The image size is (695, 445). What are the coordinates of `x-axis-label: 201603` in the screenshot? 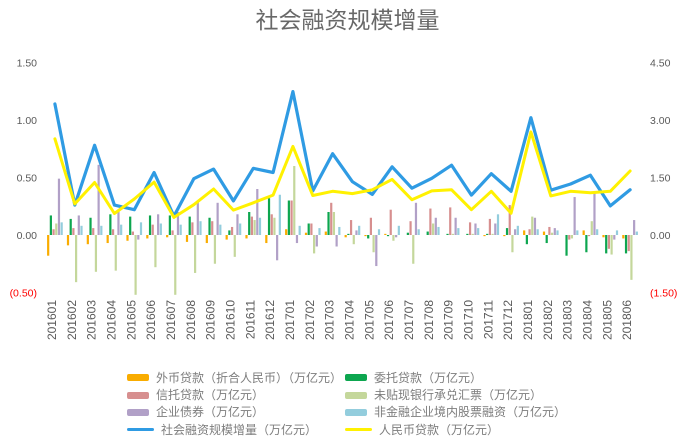 It's located at (92, 320).